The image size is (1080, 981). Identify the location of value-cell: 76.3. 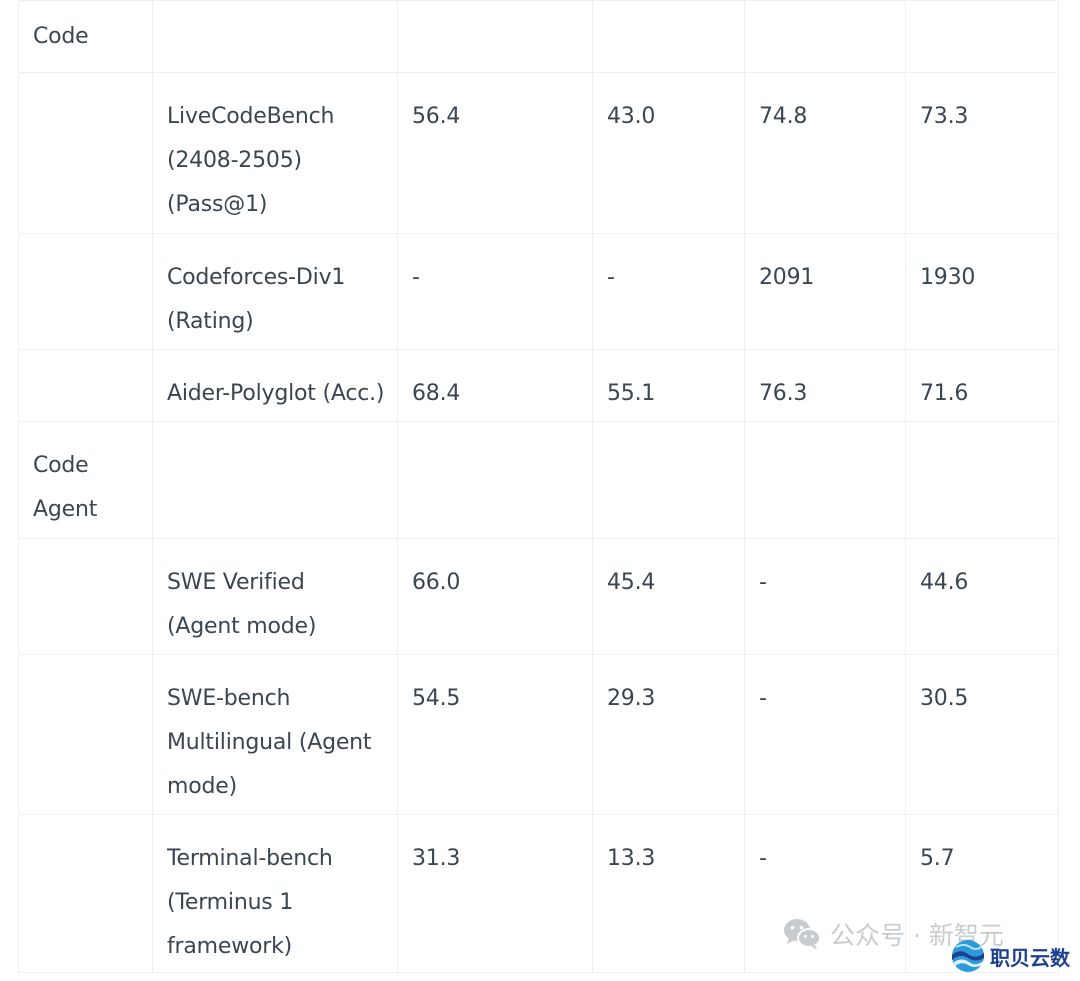
(825, 385).